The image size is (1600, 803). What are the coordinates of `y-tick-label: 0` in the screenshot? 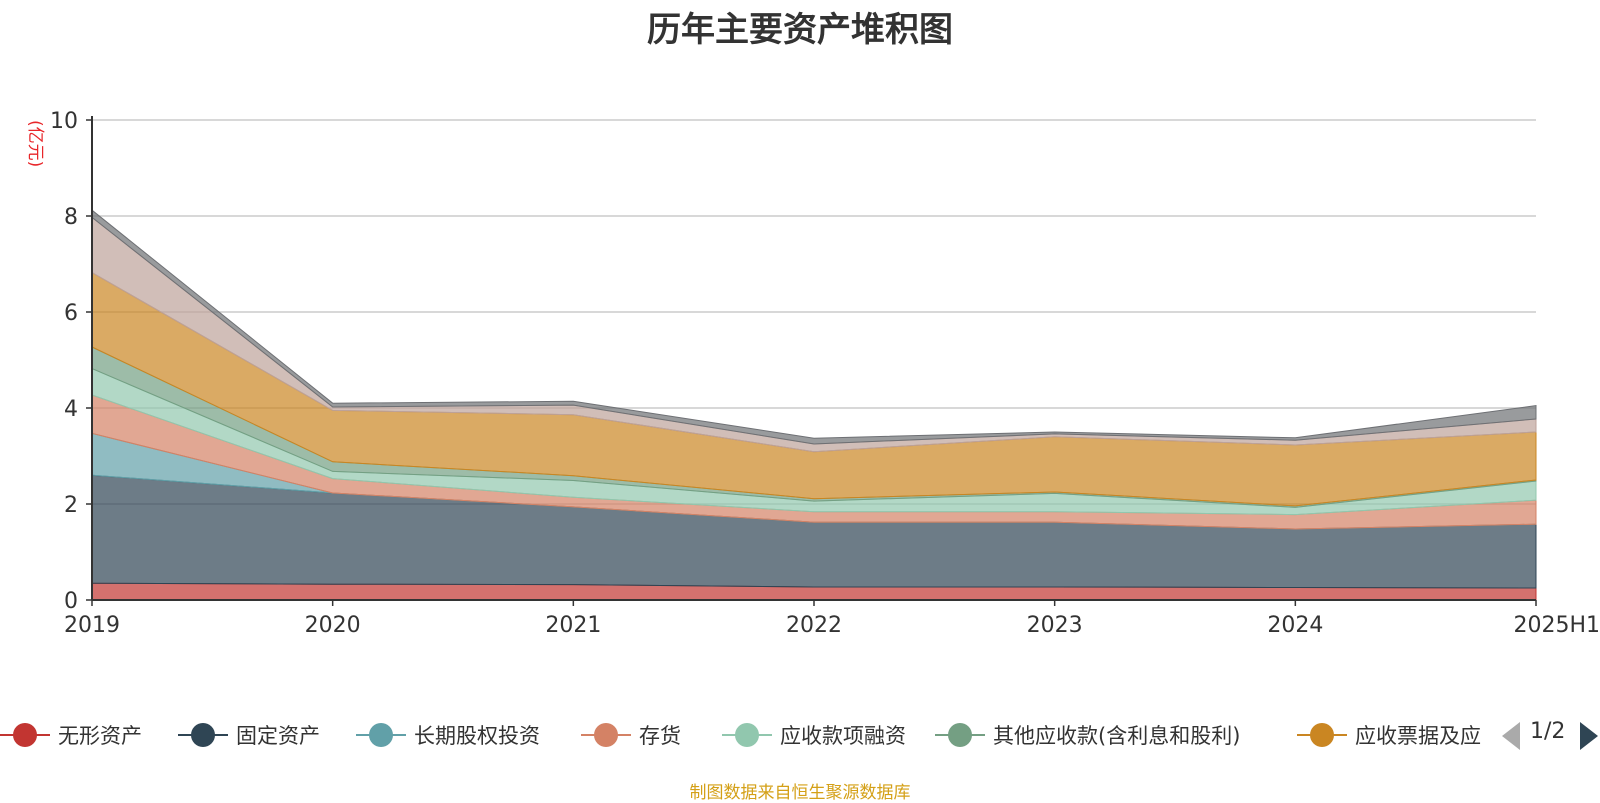 It's located at (71, 601).